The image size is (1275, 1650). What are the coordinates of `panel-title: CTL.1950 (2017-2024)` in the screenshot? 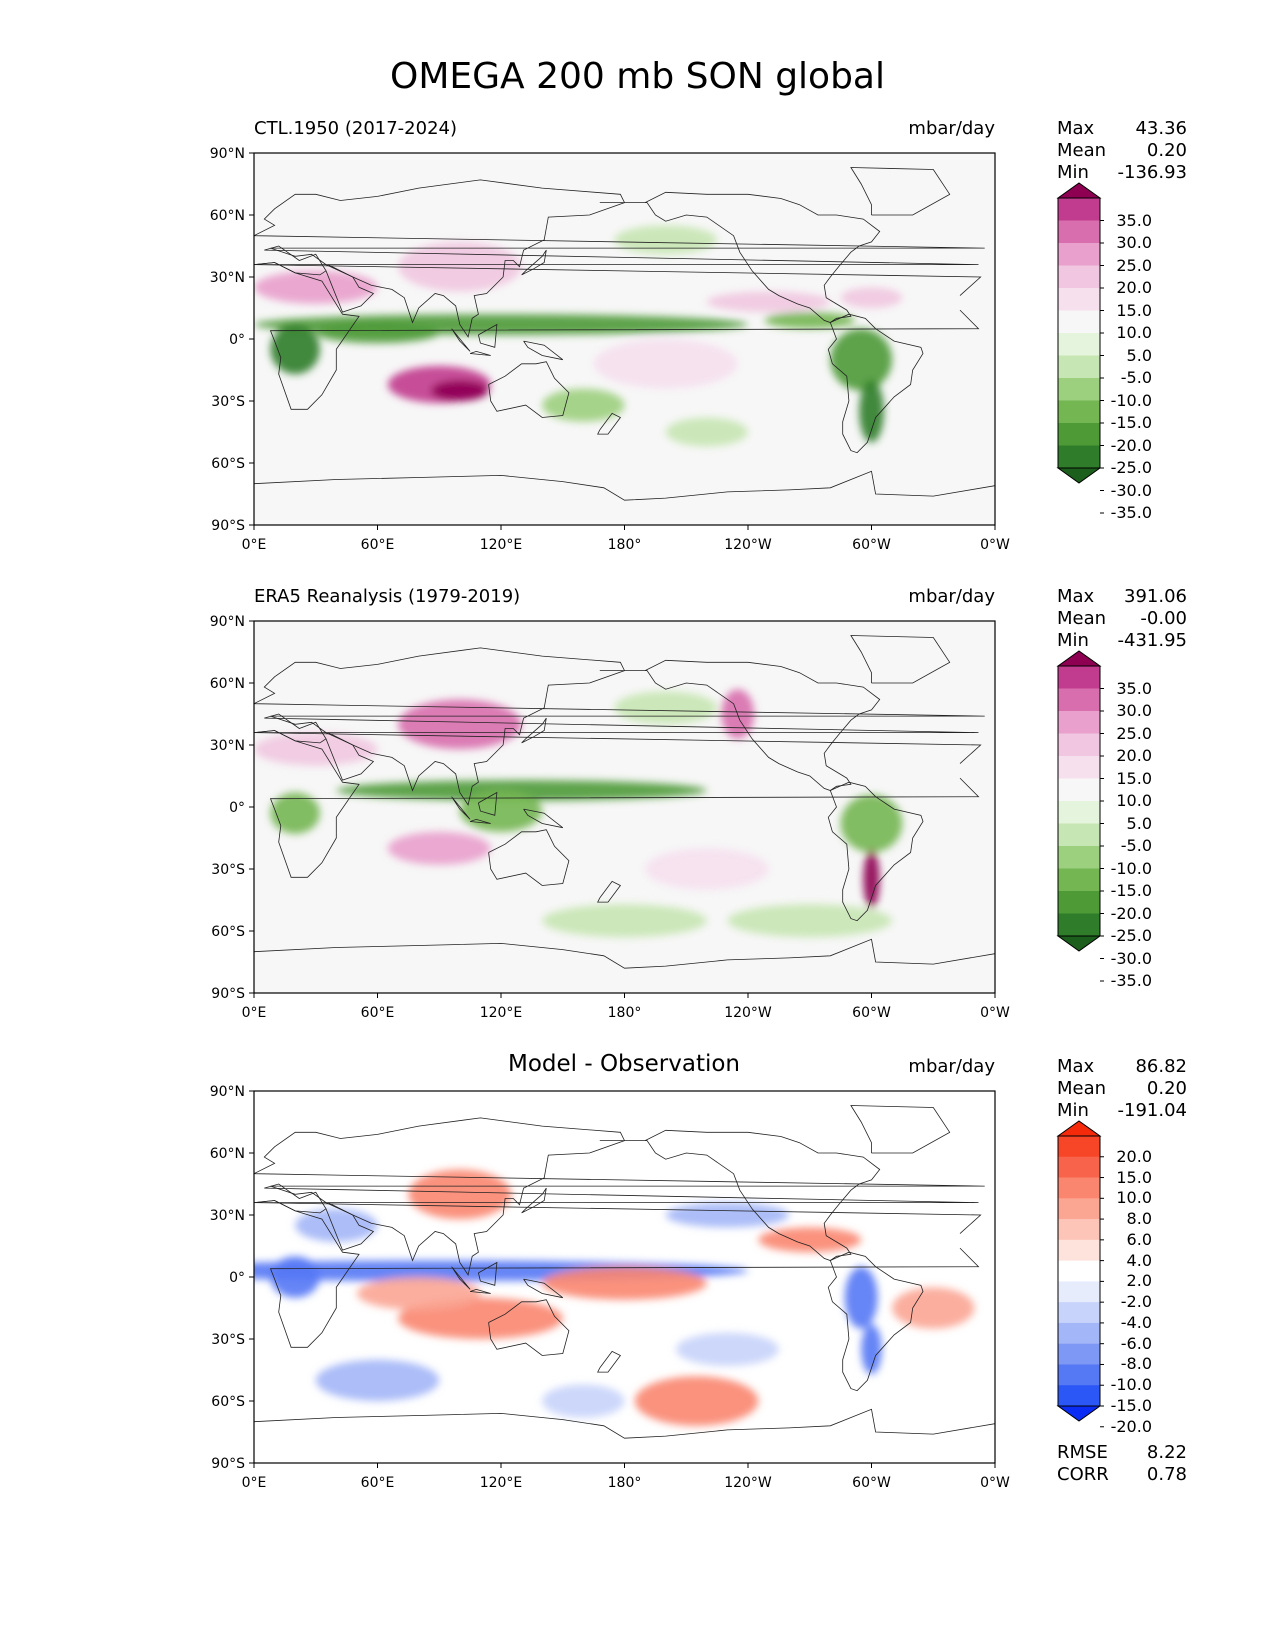 It's located at (356, 128).